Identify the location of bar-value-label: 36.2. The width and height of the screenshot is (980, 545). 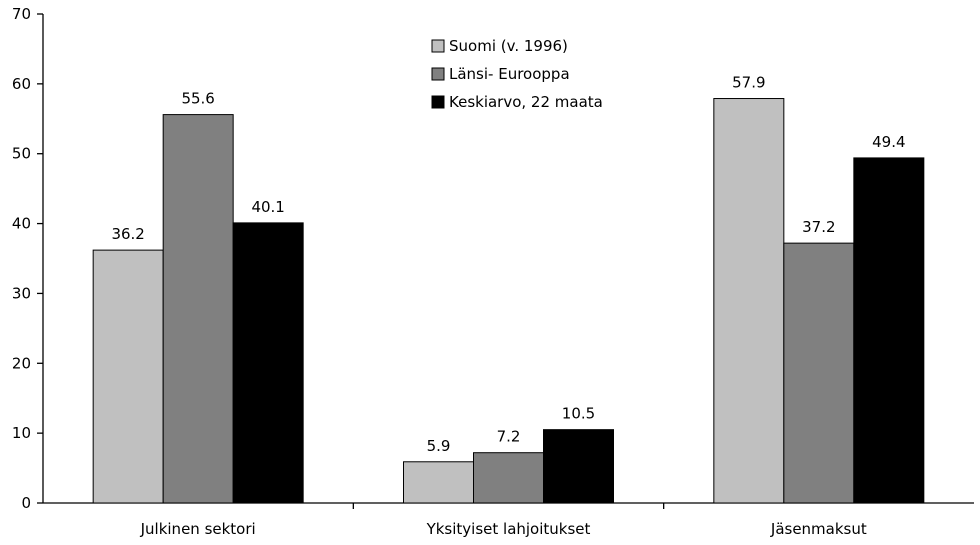
(127, 234).